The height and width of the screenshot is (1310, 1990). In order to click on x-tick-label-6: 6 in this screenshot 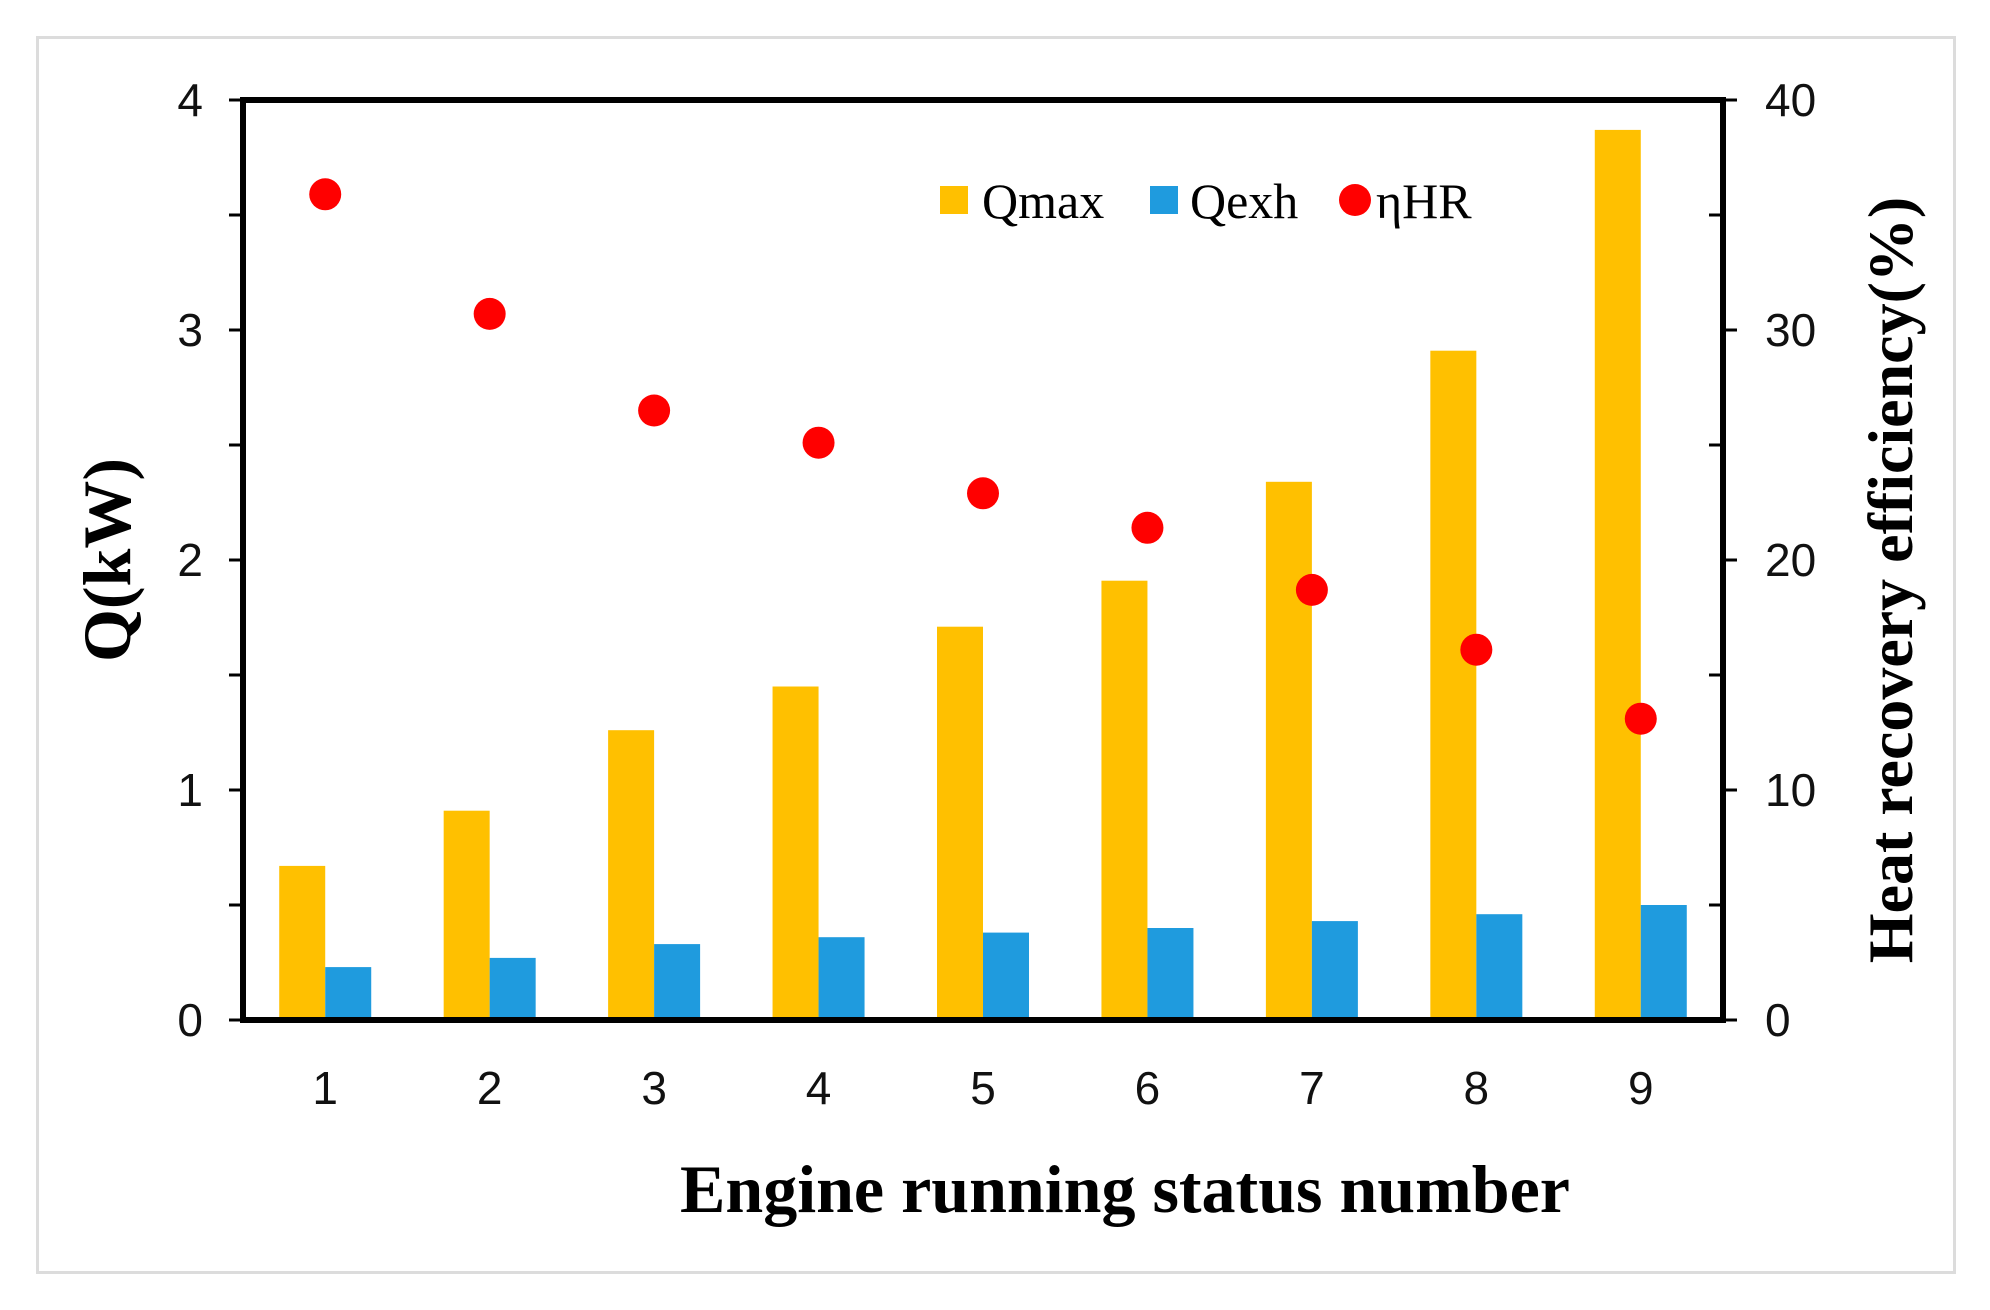, I will do `click(1148, 1088)`.